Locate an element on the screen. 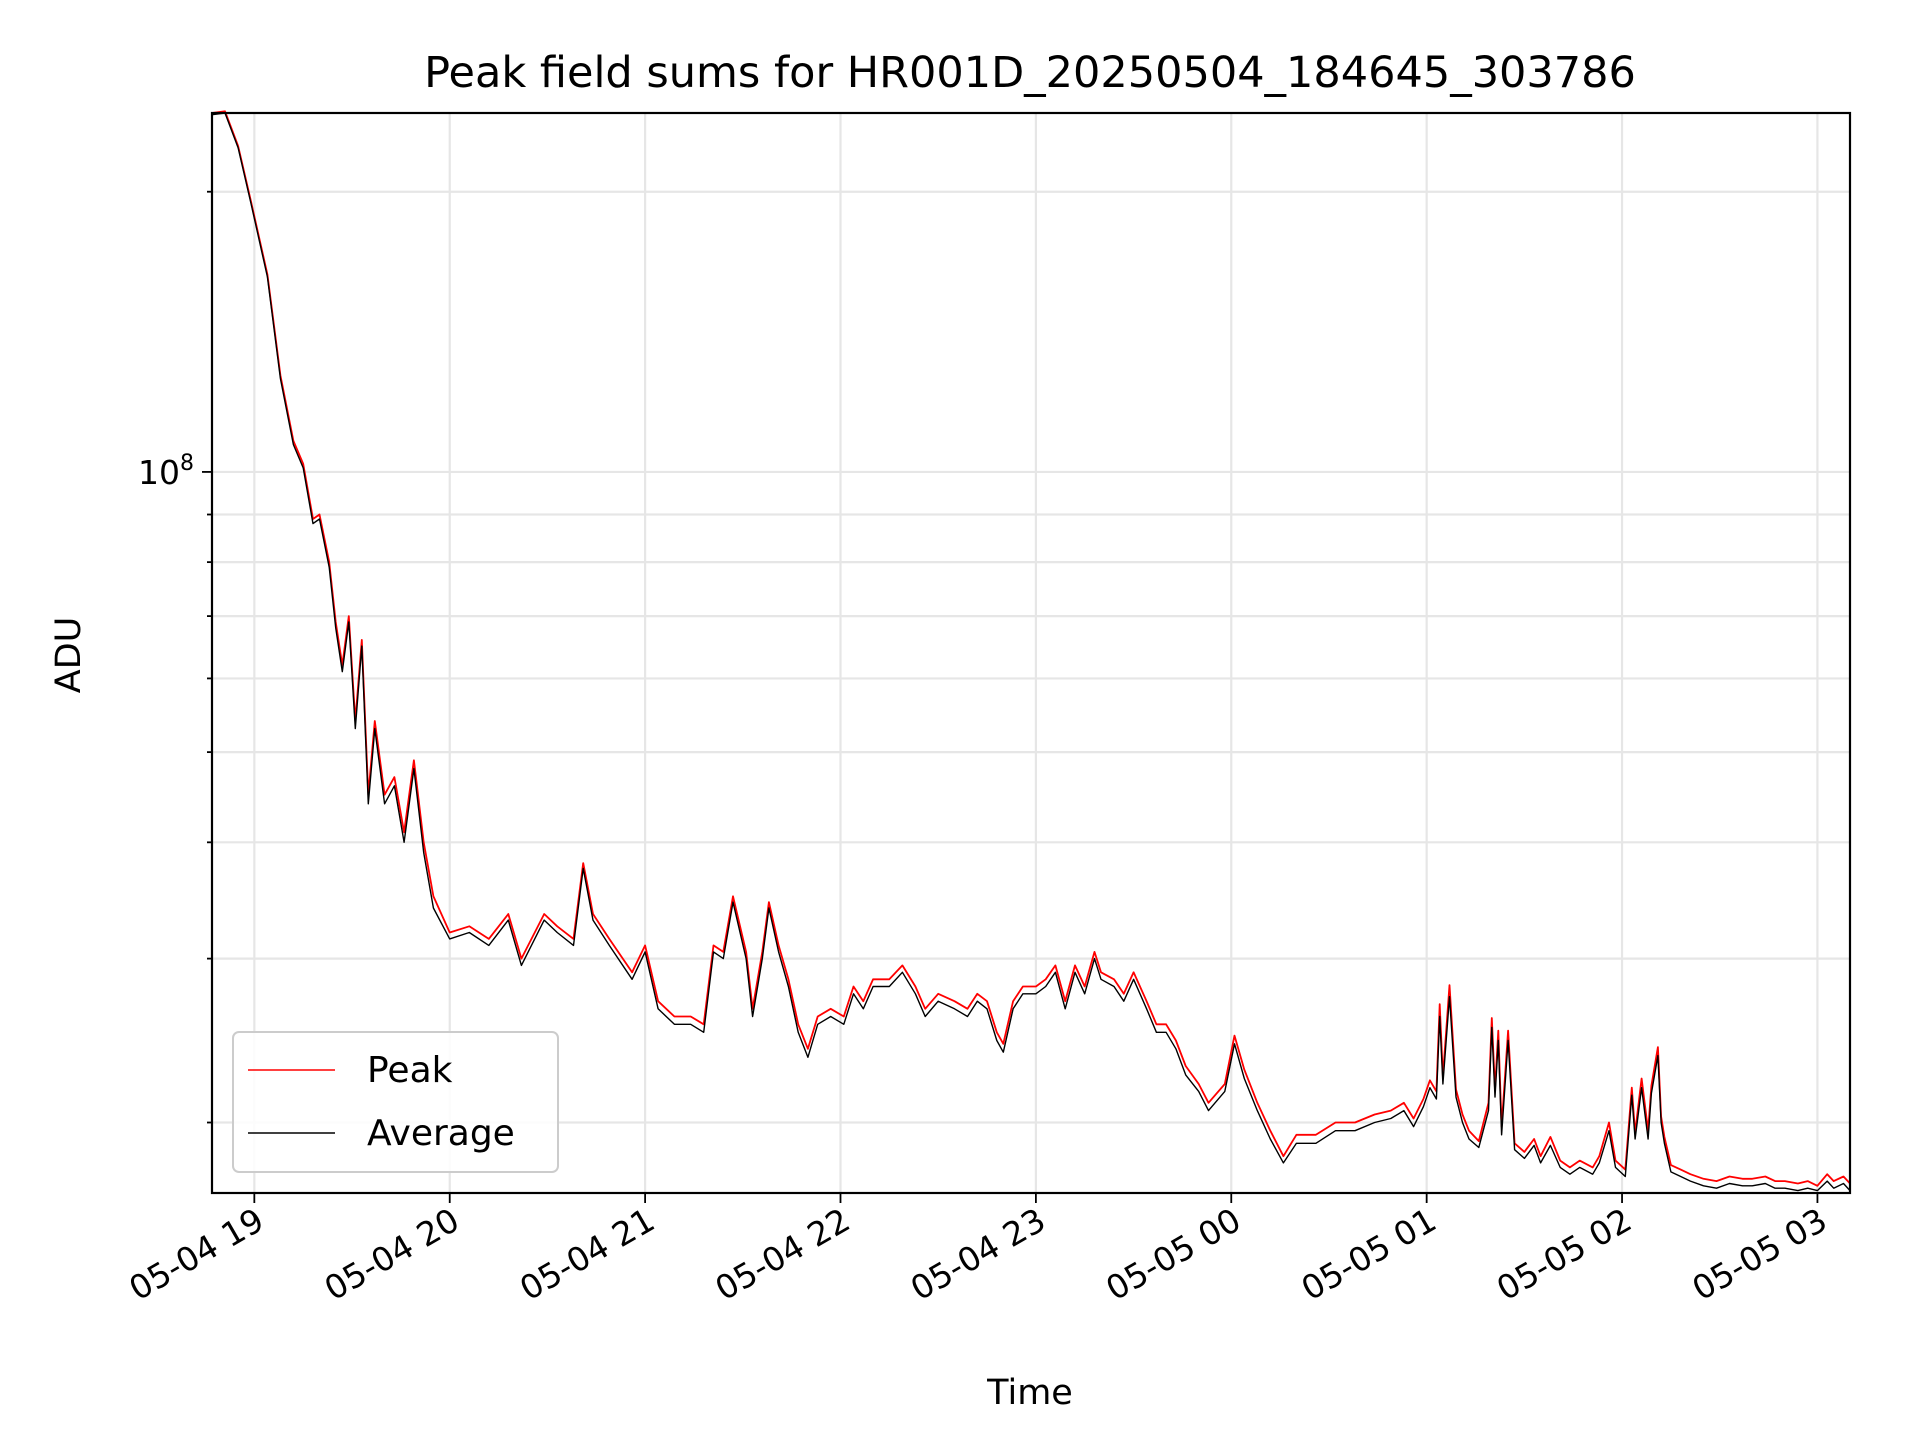 The image size is (1920, 1440). legend-label-peak: Peak is located at coordinates (410, 1070).